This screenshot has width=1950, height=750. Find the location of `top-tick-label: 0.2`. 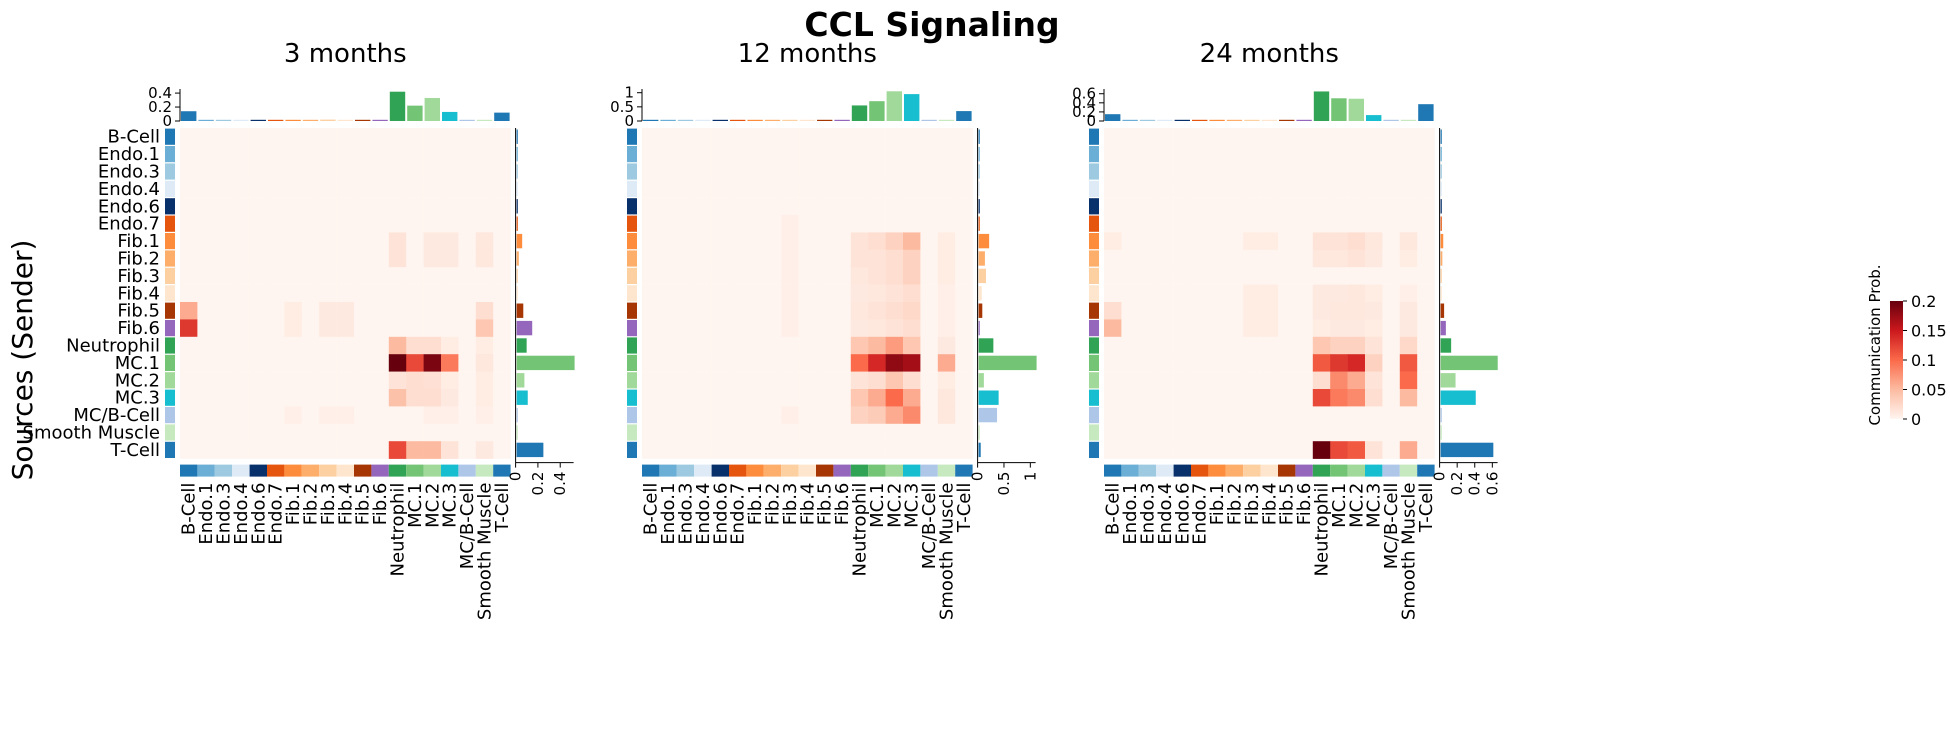

top-tick-label: 0.2 is located at coordinates (160, 107).